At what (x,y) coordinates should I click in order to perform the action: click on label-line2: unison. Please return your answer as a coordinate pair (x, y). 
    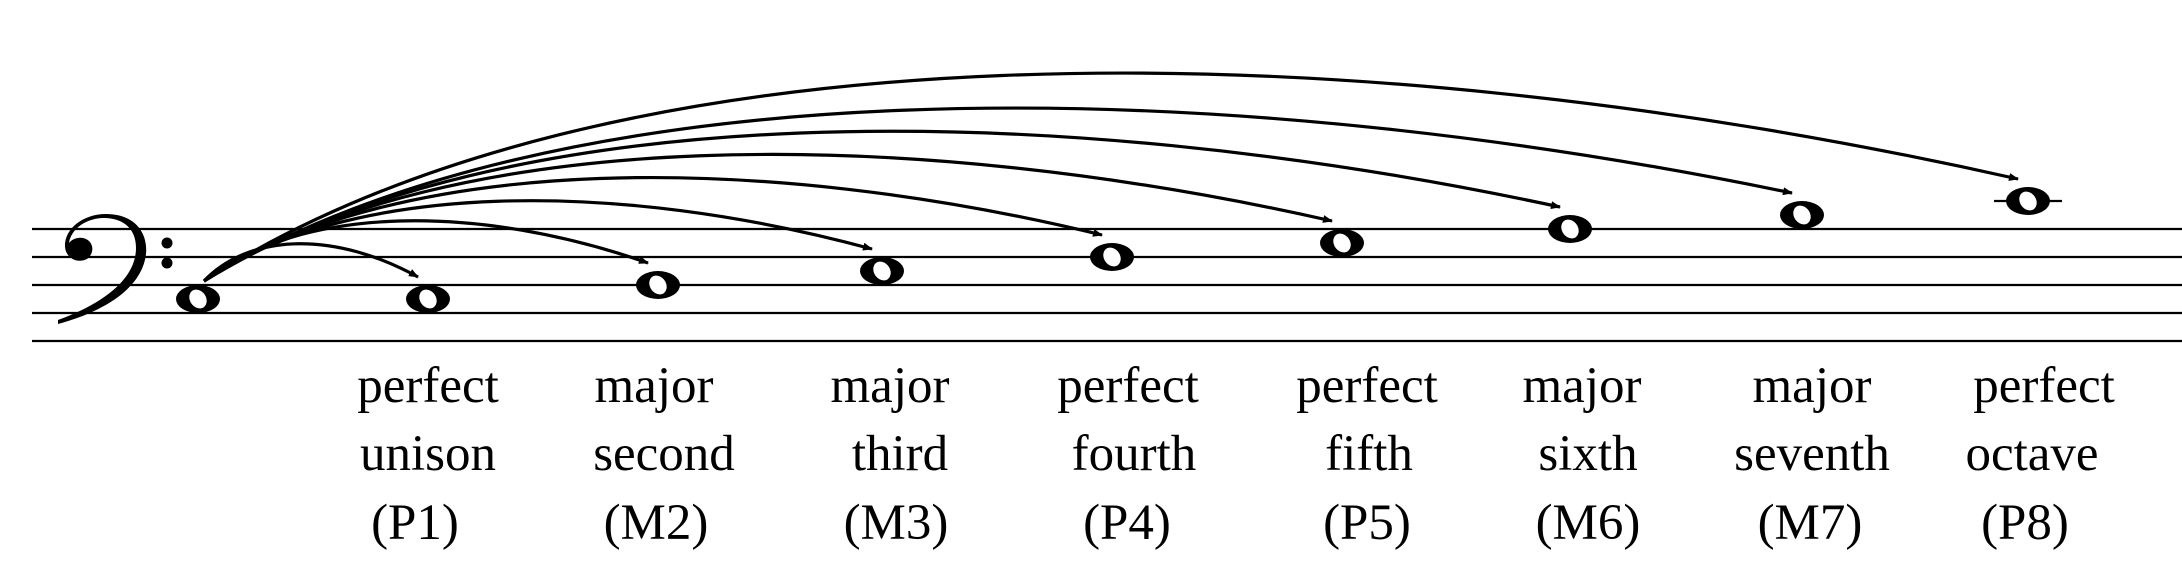
    Looking at the image, I should click on (428, 454).